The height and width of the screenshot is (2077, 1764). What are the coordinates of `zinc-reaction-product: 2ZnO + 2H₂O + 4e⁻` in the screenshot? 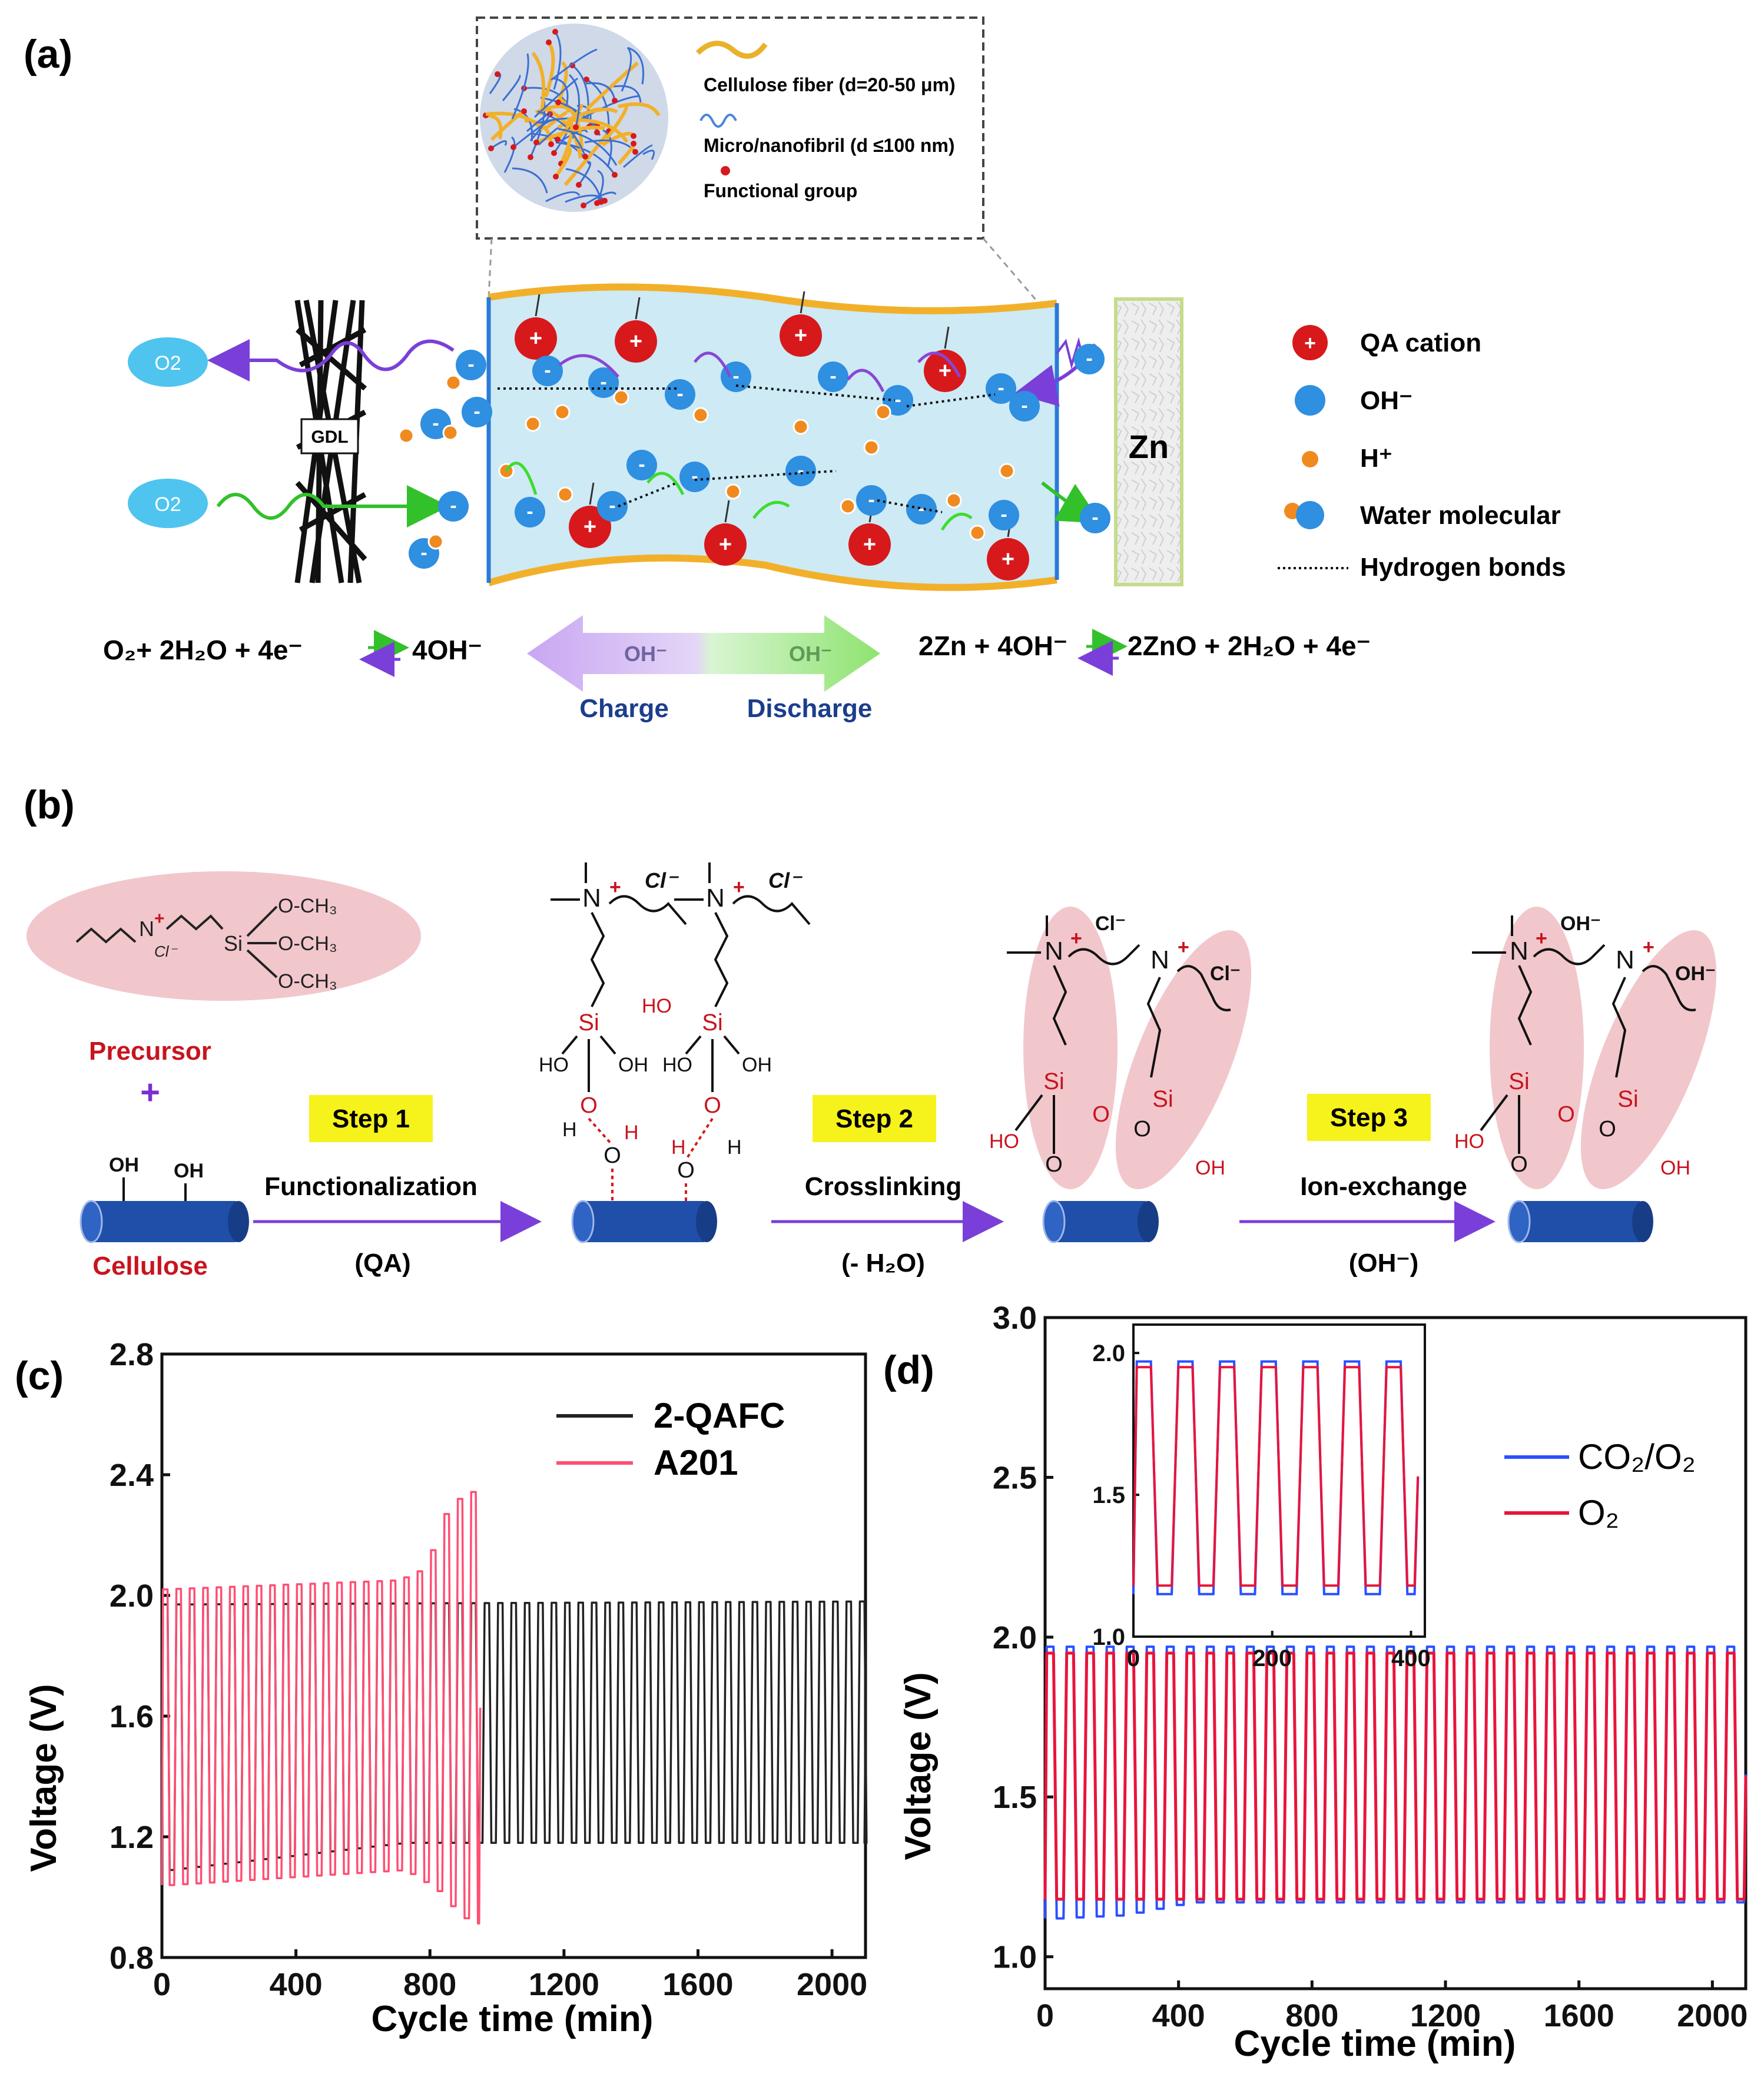 It's located at (1249, 646).